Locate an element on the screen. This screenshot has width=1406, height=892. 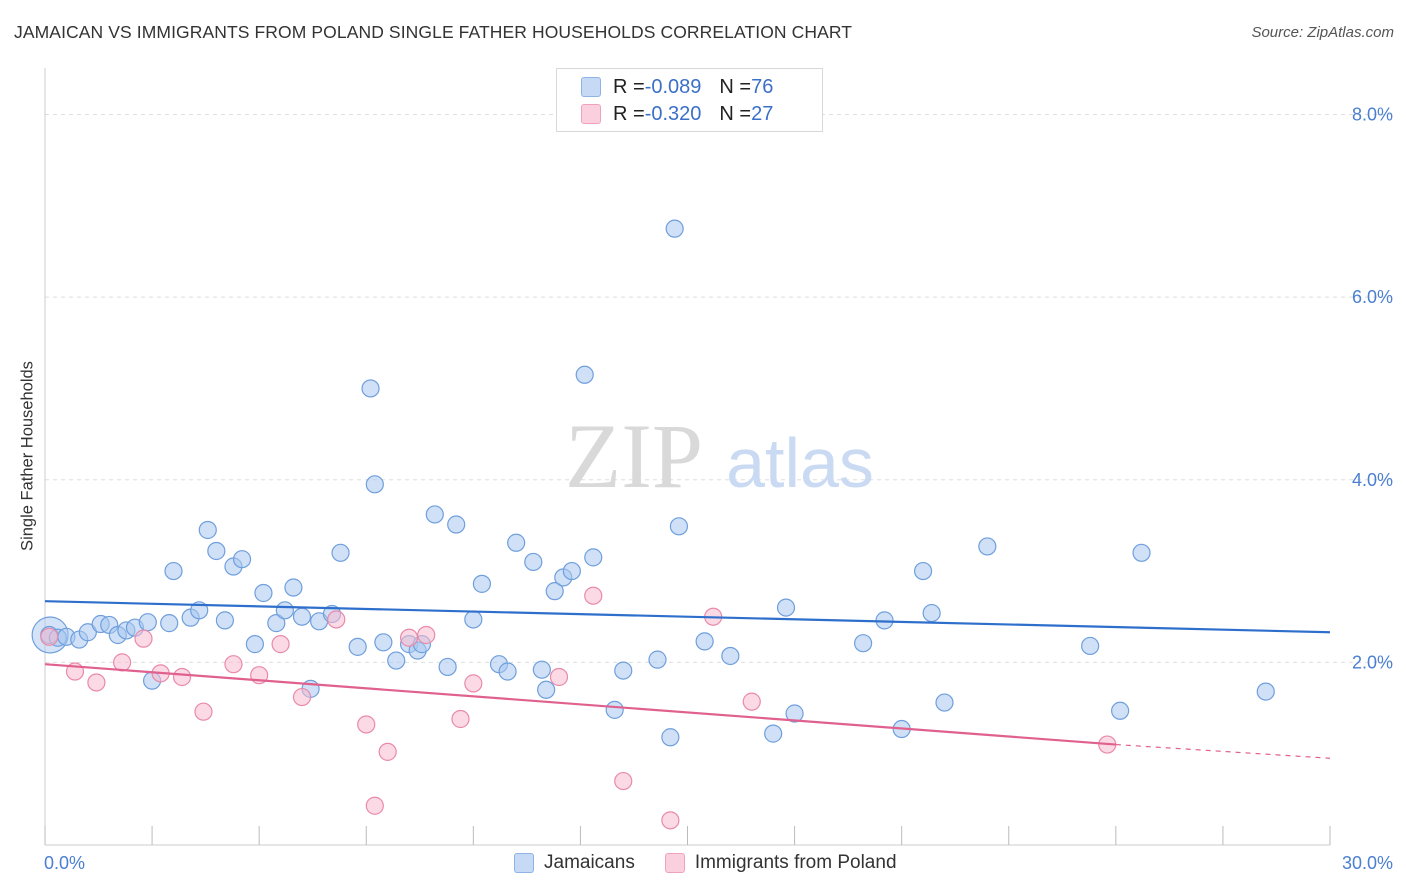
jamaicans-trend-line is located at coordinates (687, 617).